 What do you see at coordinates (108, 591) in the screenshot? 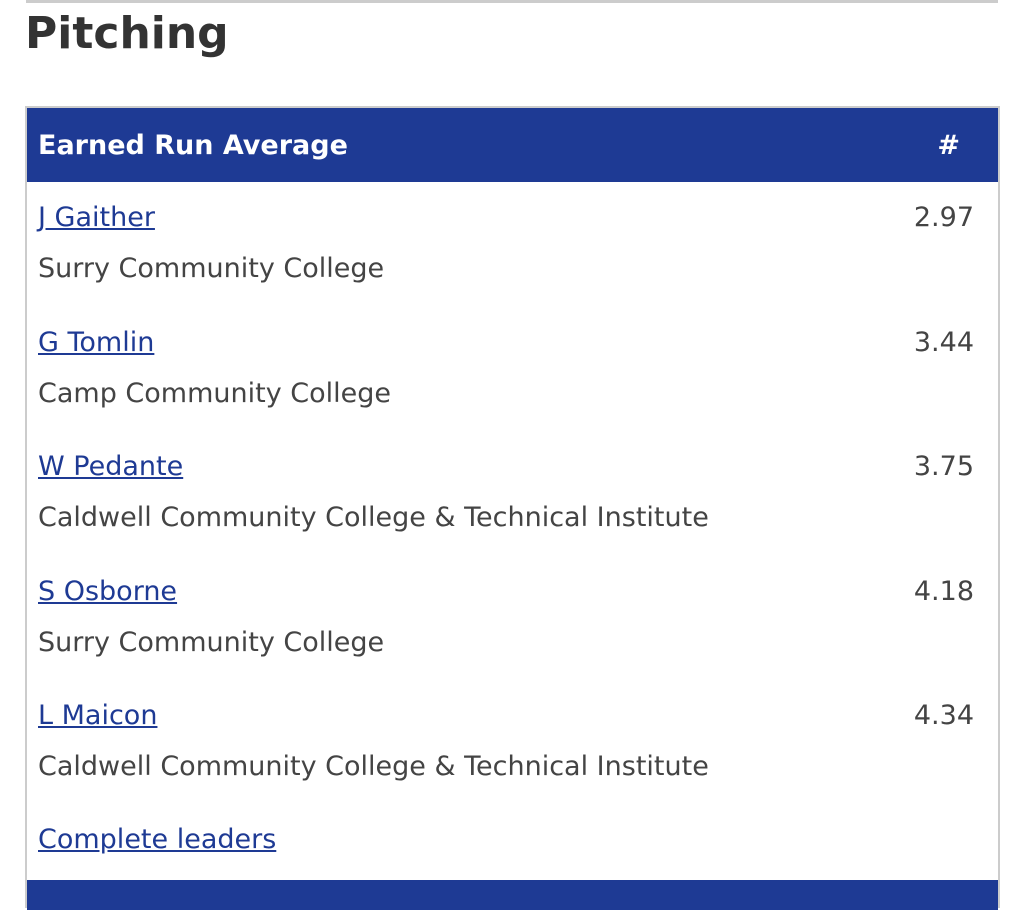
I see `player-link: S Osborne` at bounding box center [108, 591].